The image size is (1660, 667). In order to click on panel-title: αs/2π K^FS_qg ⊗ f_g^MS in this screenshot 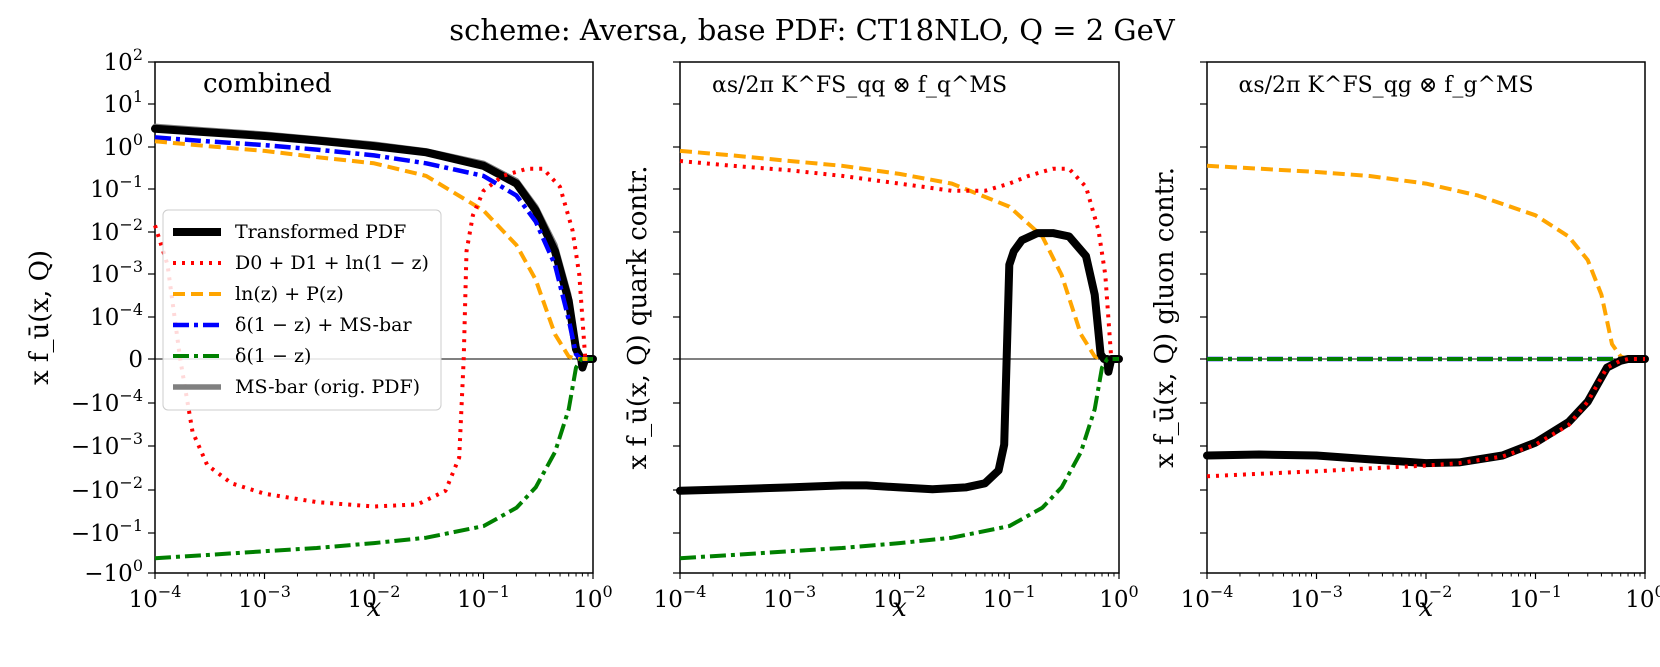, I will do `click(1385, 85)`.